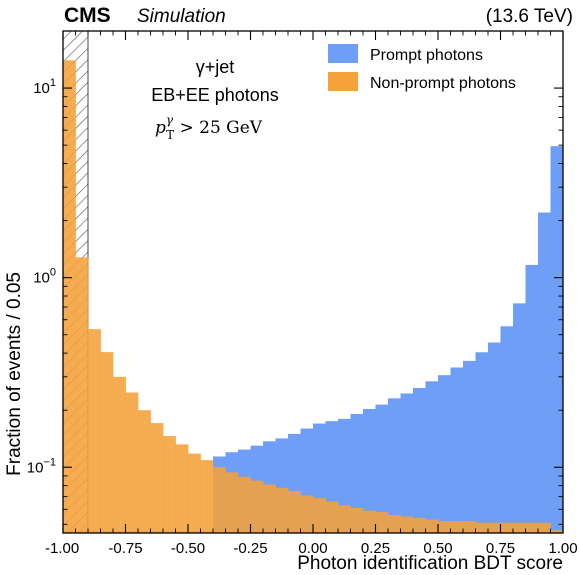  What do you see at coordinates (14, 374) in the screenshot?
I see `y-axis-label: Fraction of events / 0.05` at bounding box center [14, 374].